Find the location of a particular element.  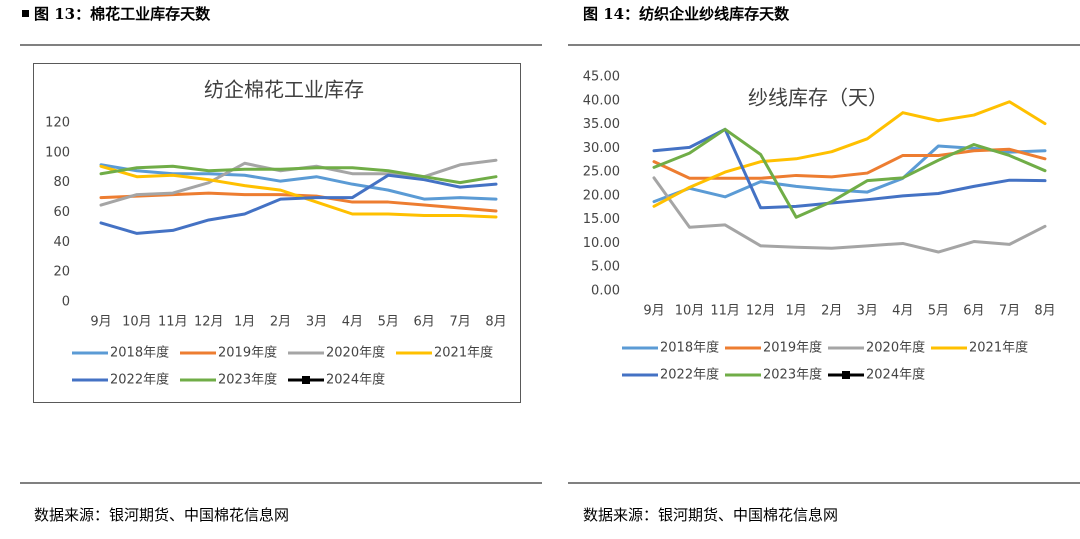

y-tick-label: 40 is located at coordinates (61, 242).